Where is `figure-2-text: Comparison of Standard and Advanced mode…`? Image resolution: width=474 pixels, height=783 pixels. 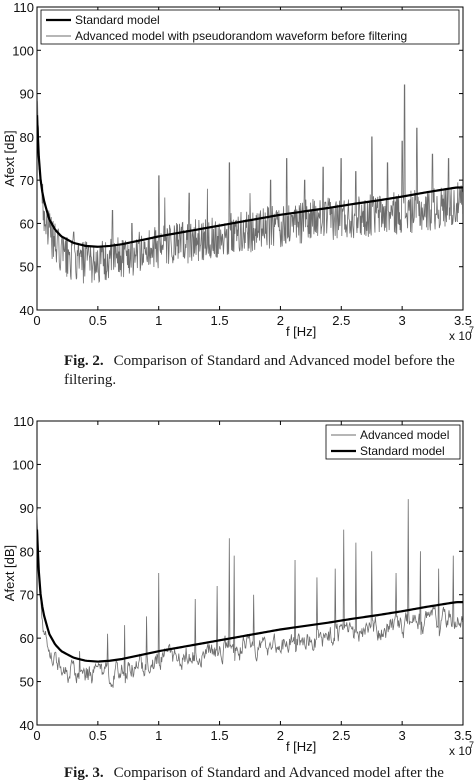
figure-2-text: Comparison of Standard and Advanced mode… is located at coordinates (259, 370).